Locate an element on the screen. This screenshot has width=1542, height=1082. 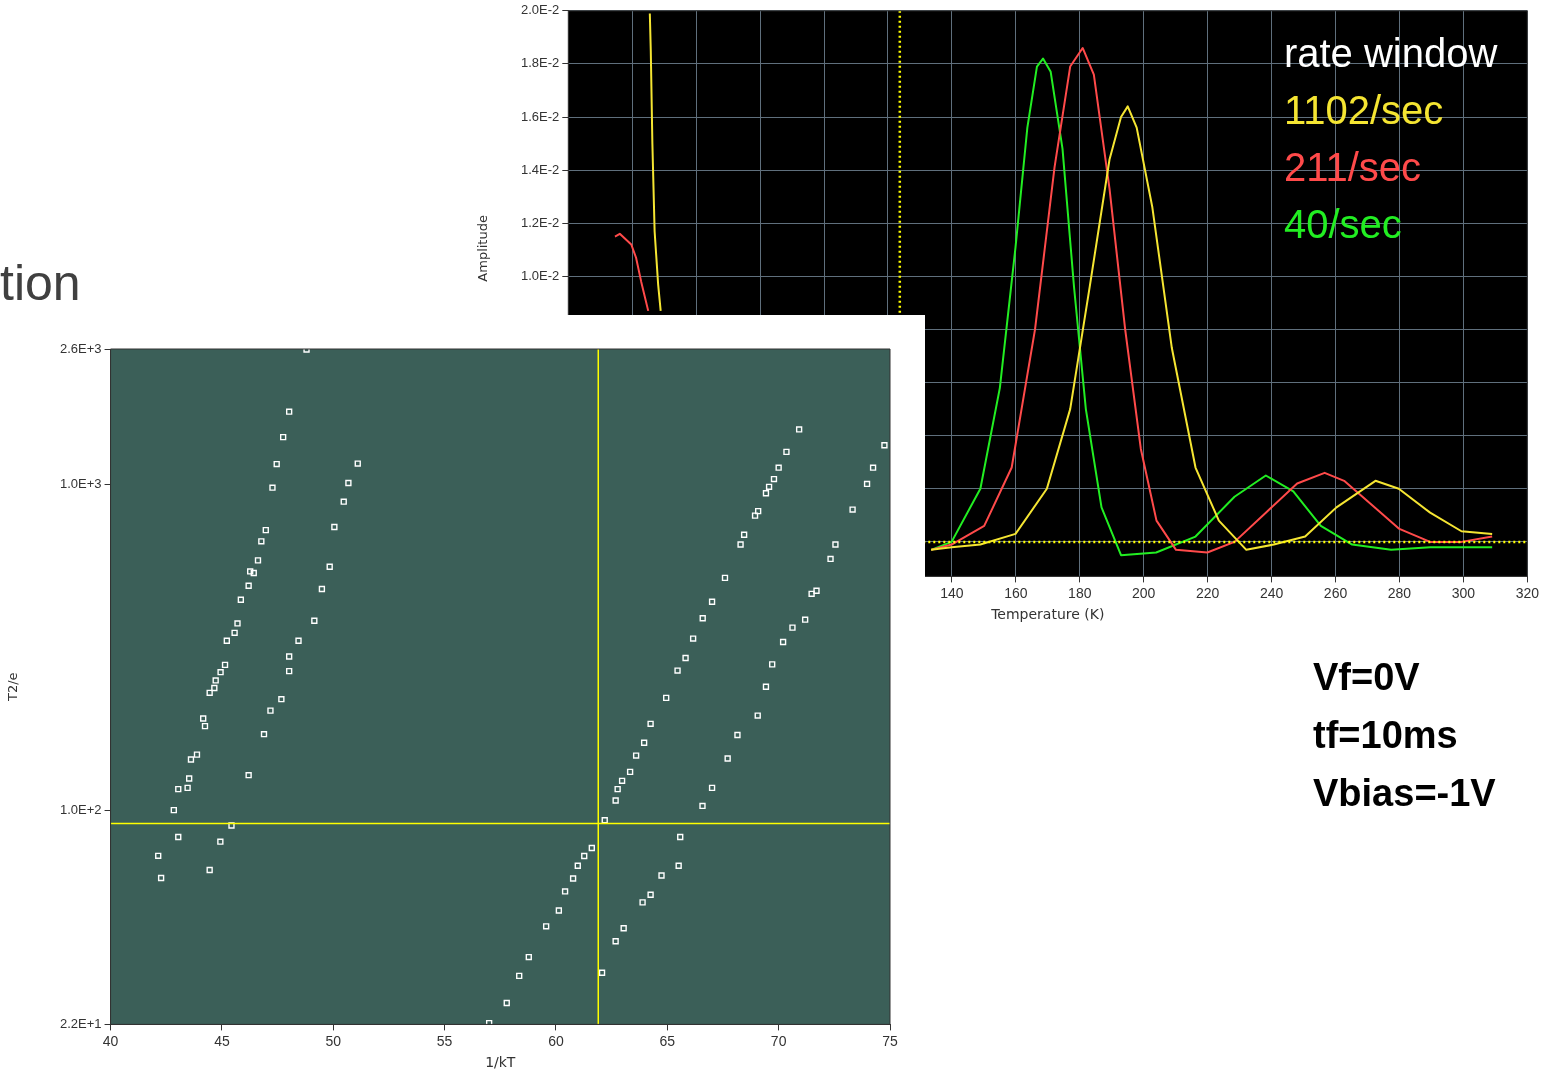
y-axis-title: T2/e is located at coordinates (13, 687).